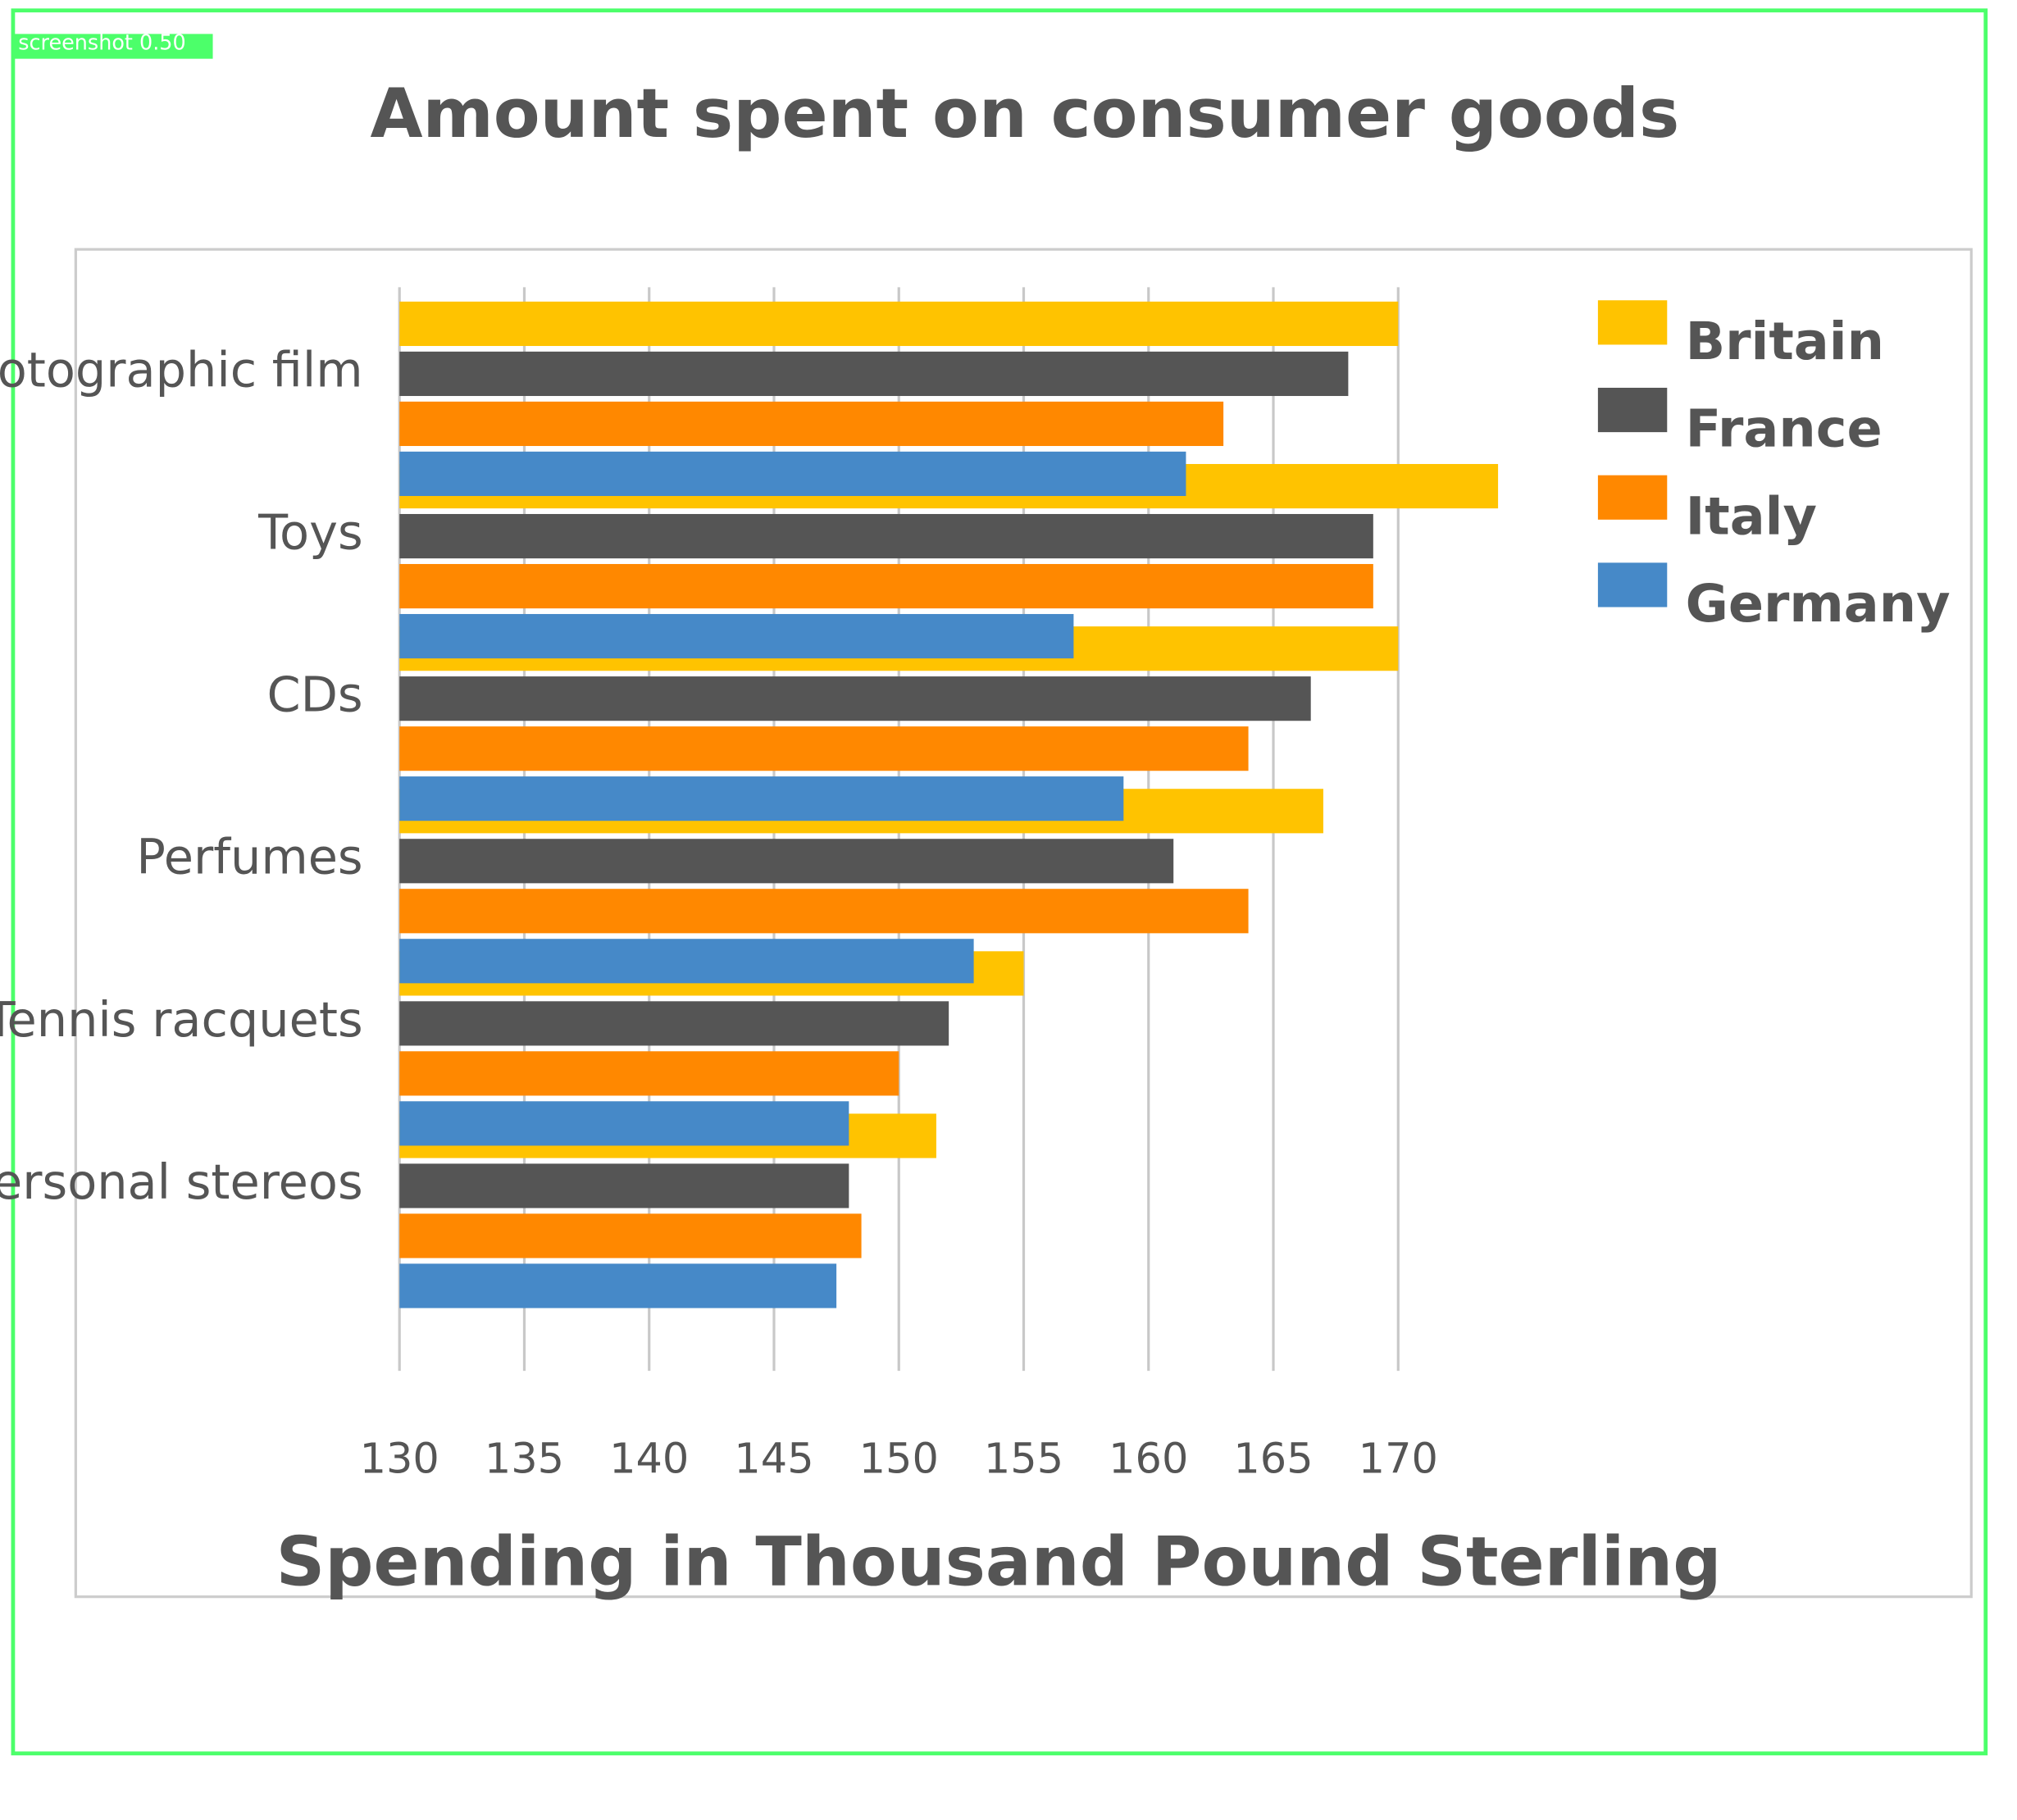  What do you see at coordinates (310, 531) in the screenshot?
I see `y-tick-label: Toys` at bounding box center [310, 531].